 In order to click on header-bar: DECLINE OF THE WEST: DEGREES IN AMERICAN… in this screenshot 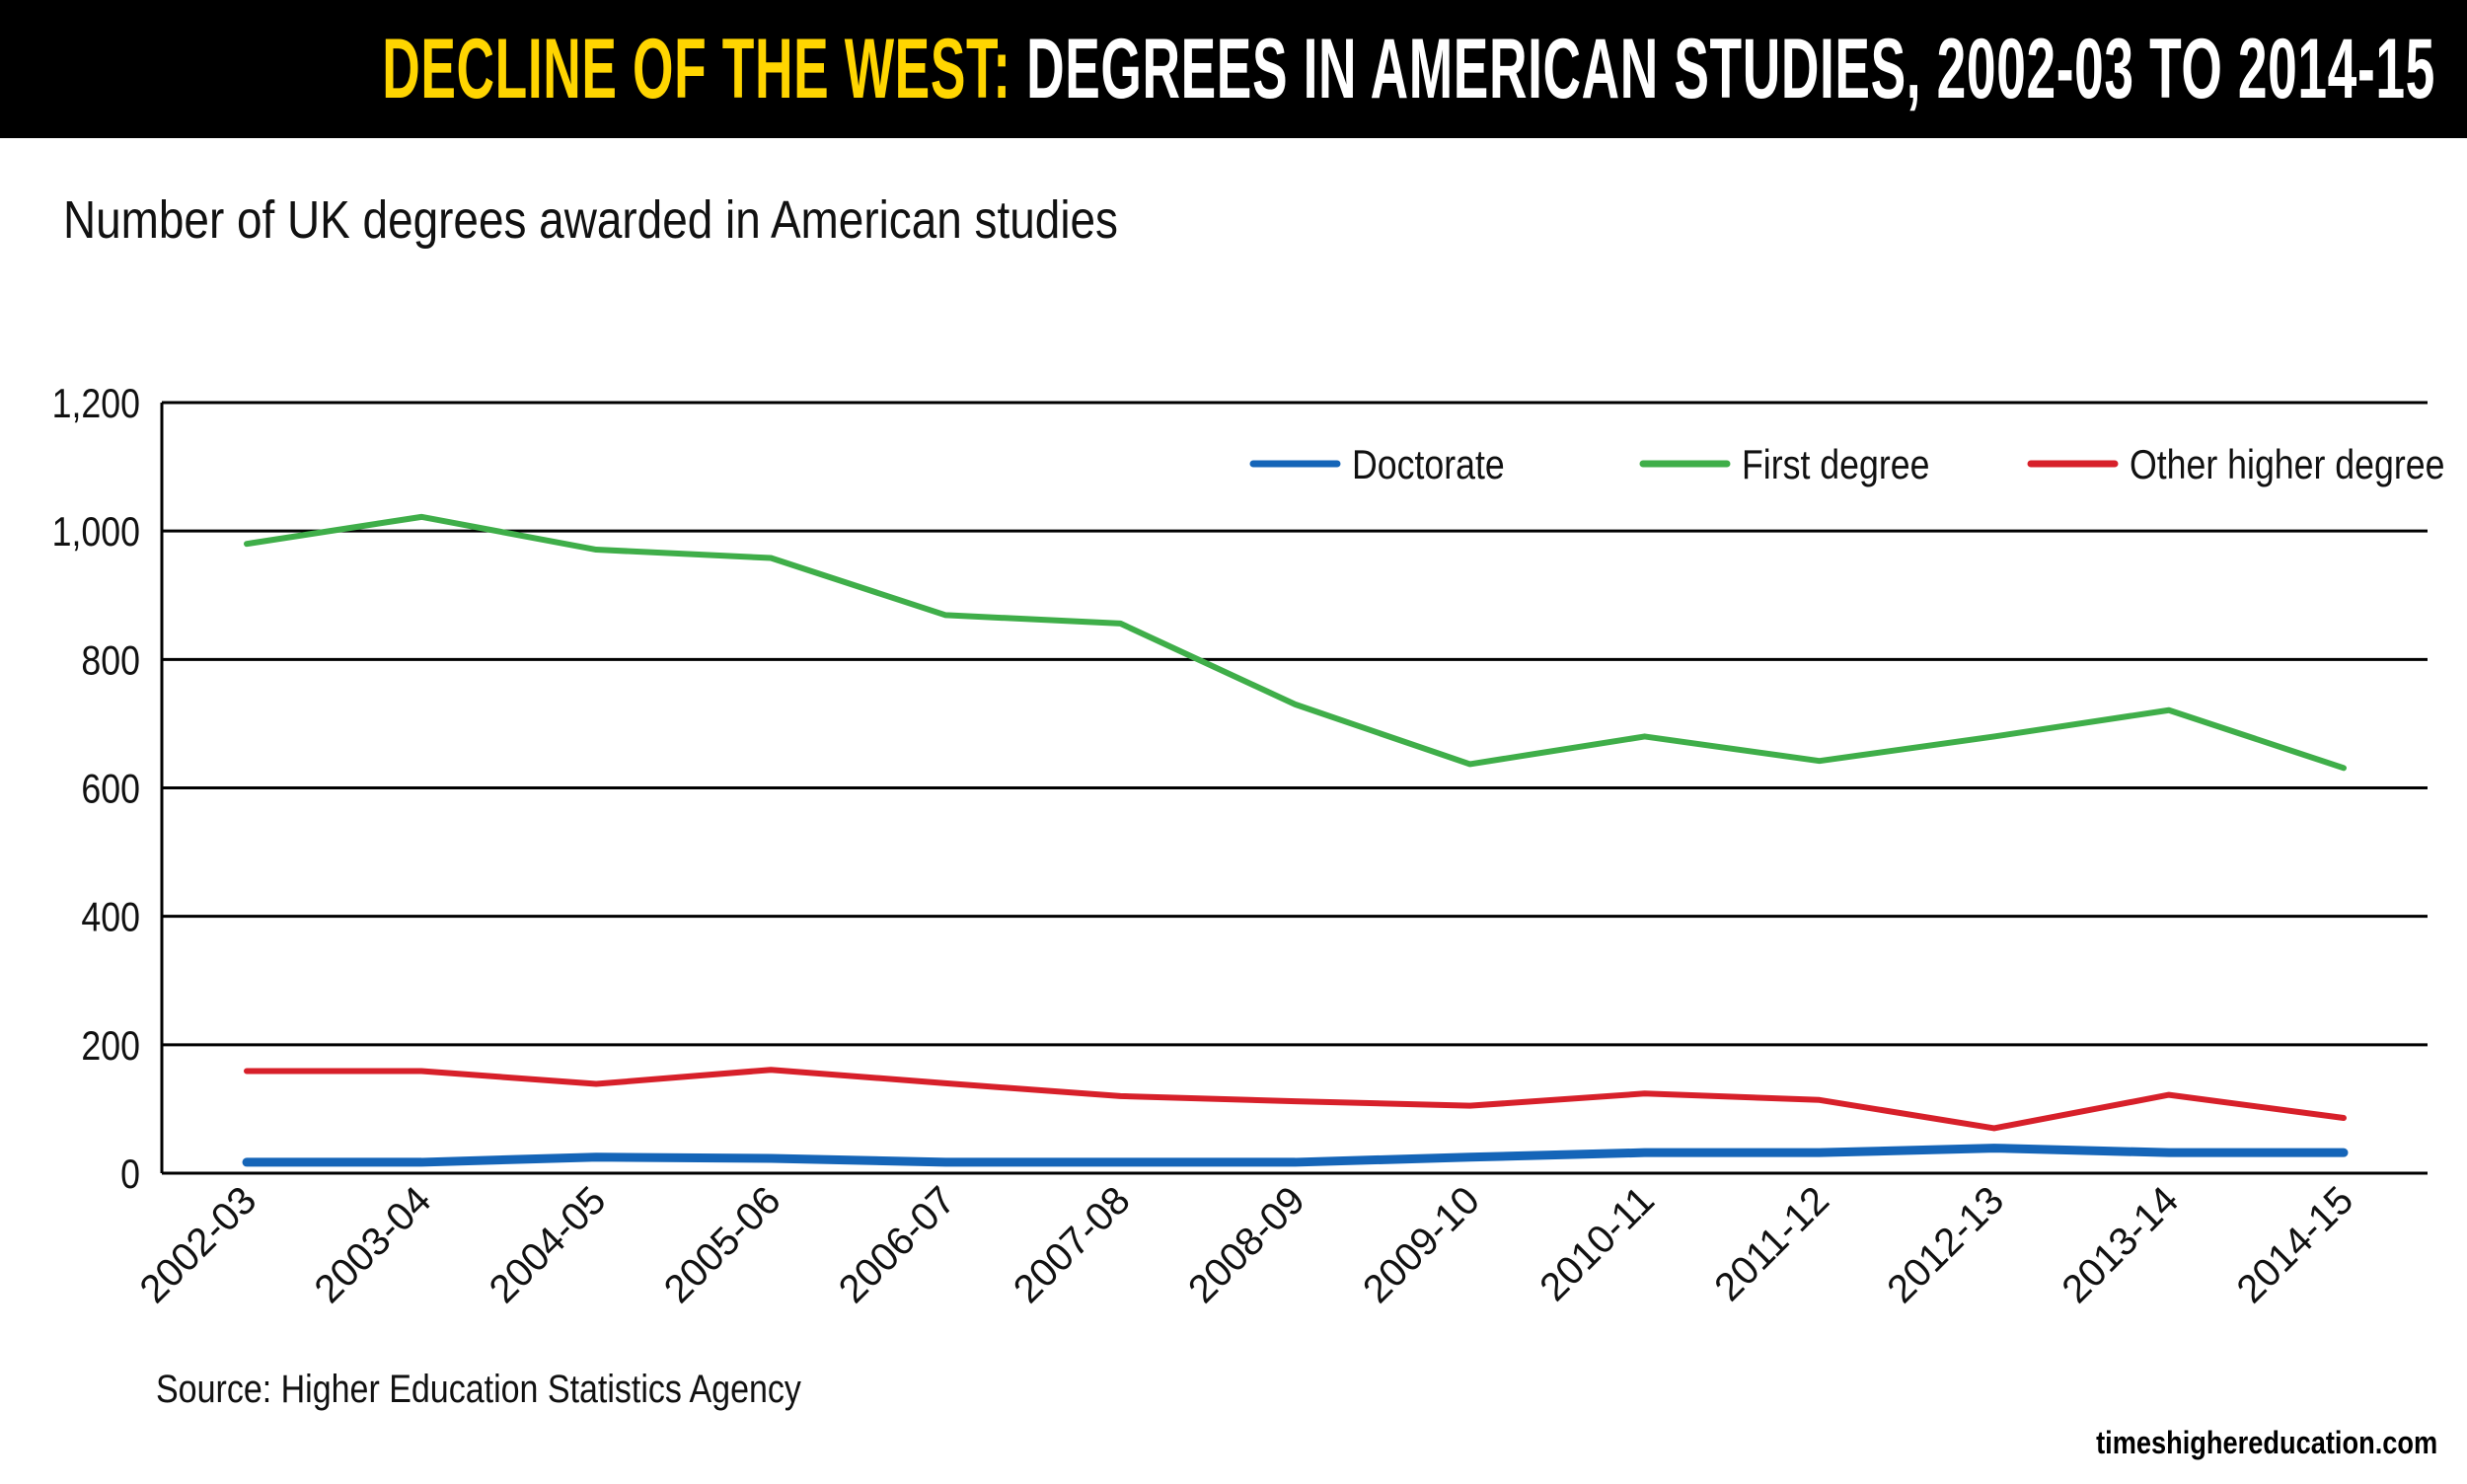, I will do `click(1233, 69)`.